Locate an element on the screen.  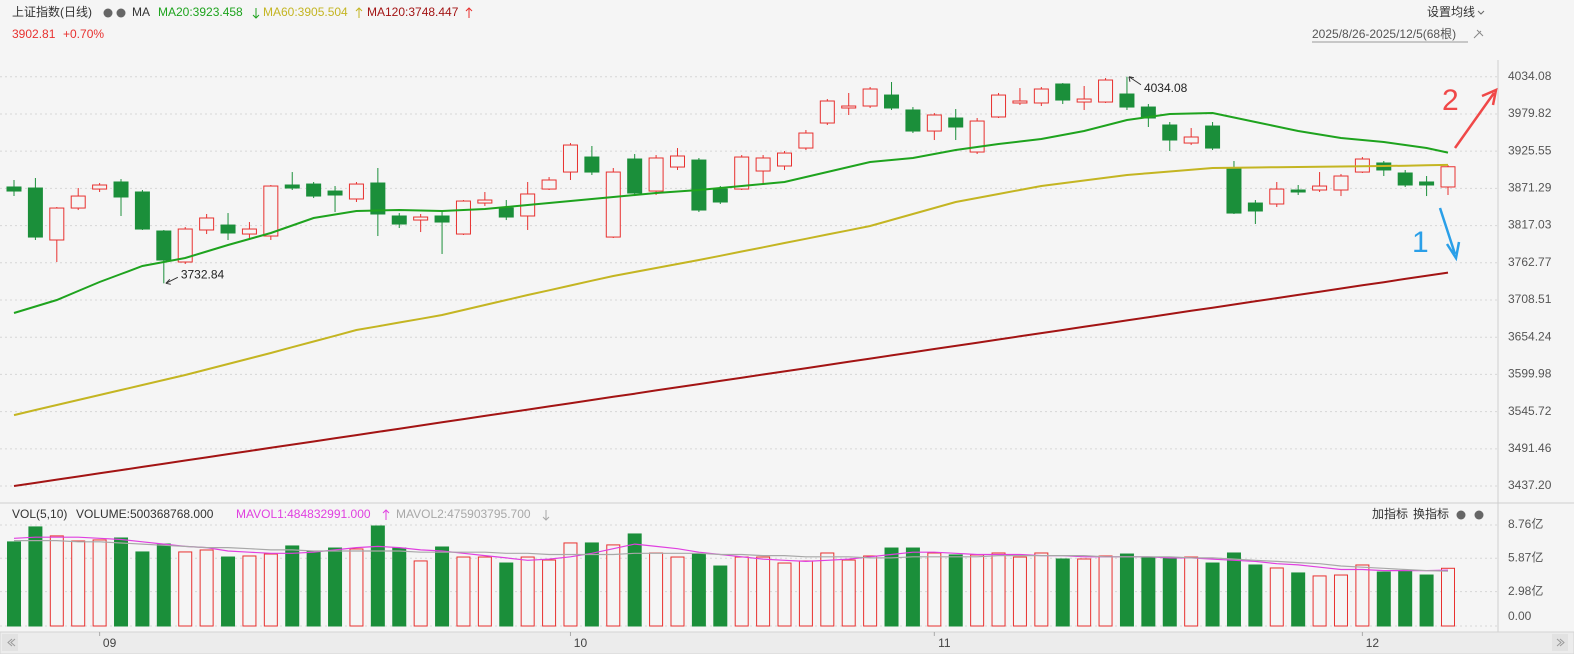
x-tick-label: 09 is located at coordinates (110, 643).